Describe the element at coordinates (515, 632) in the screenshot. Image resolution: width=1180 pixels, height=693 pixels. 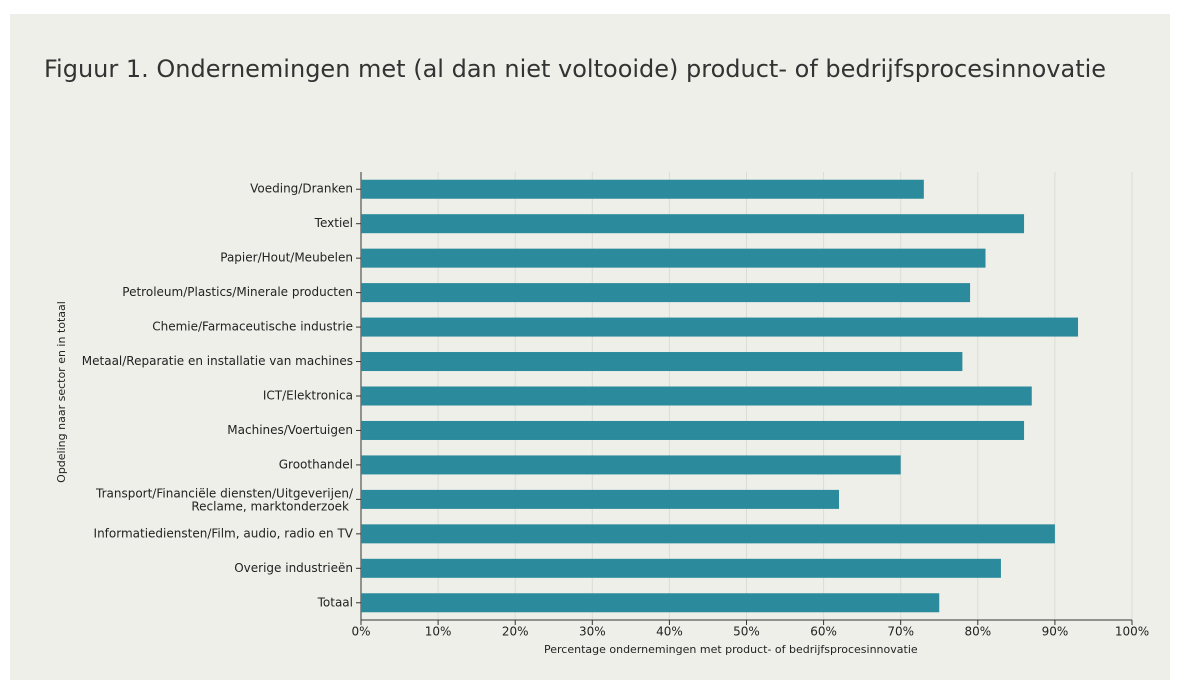
I see `x-tick-label: 20%` at that location.